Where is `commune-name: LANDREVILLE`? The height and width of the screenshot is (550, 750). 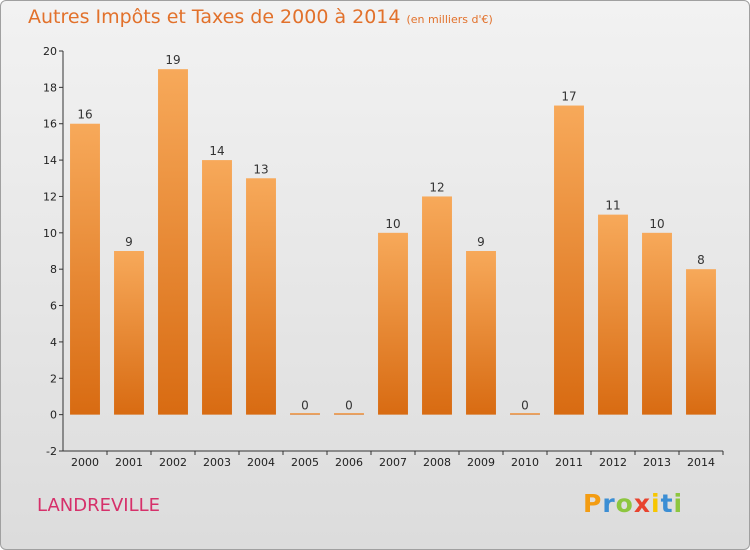 commune-name: LANDREVILLE is located at coordinates (99, 505).